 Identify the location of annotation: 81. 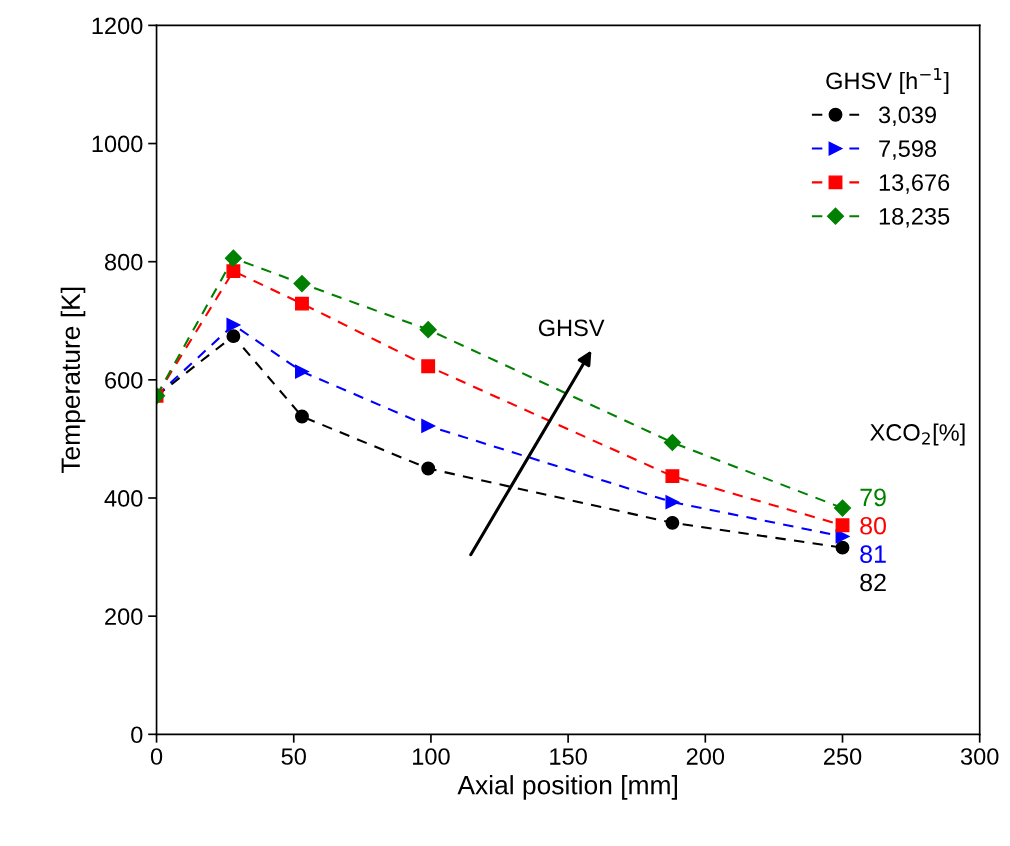
(873, 554).